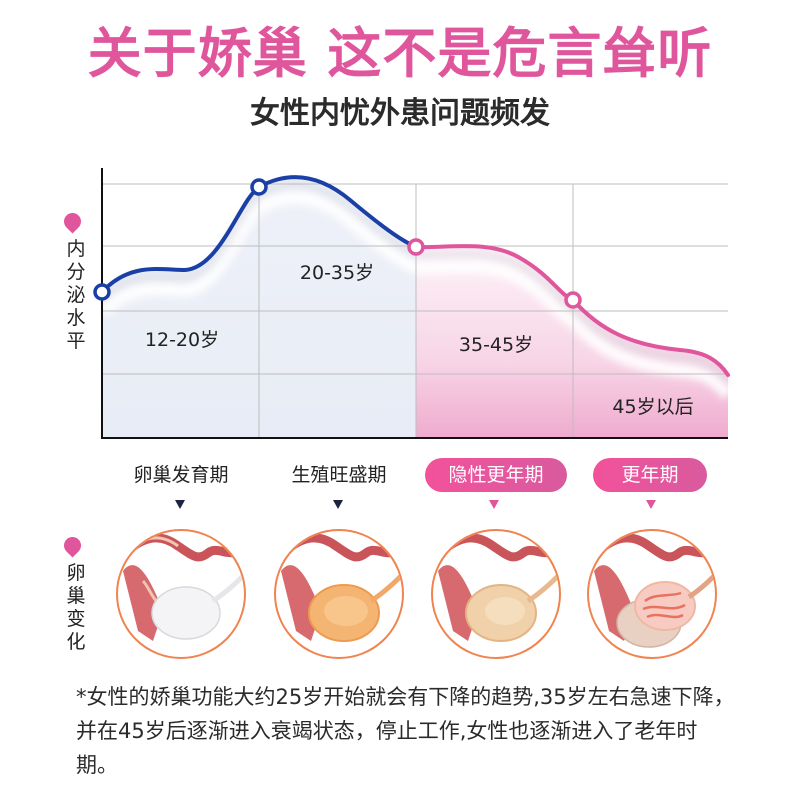 This screenshot has height=800, width=800. I want to click on ovary-change-label: 卵巢变化, so click(76, 607).